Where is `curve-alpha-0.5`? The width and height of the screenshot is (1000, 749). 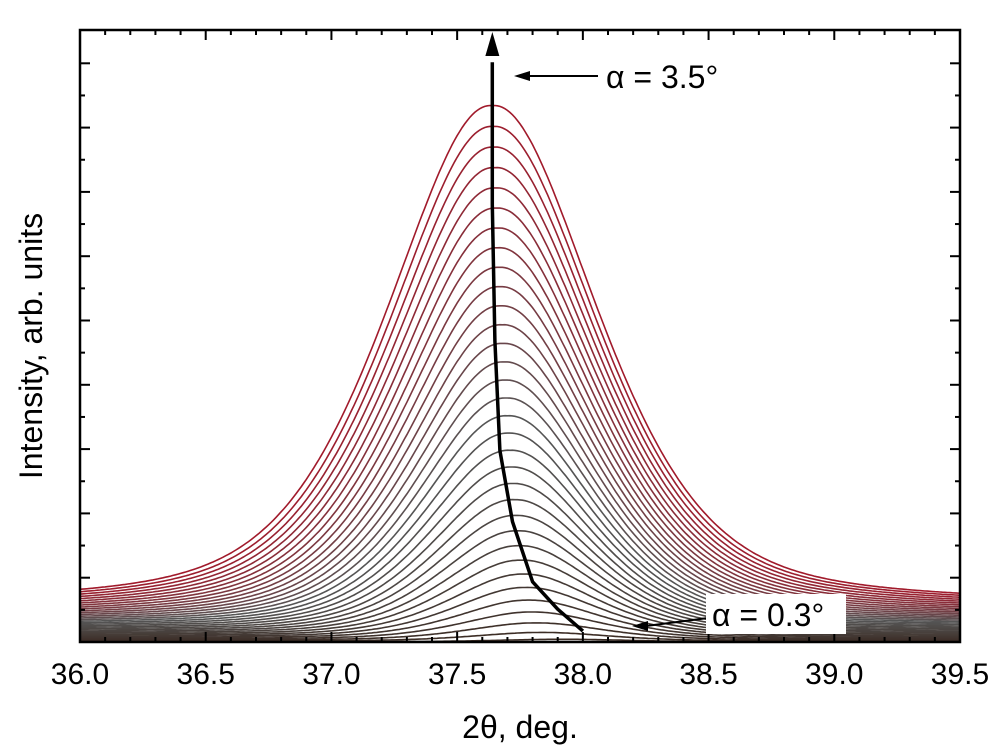 curve-alpha-0.5 is located at coordinates (520, 631).